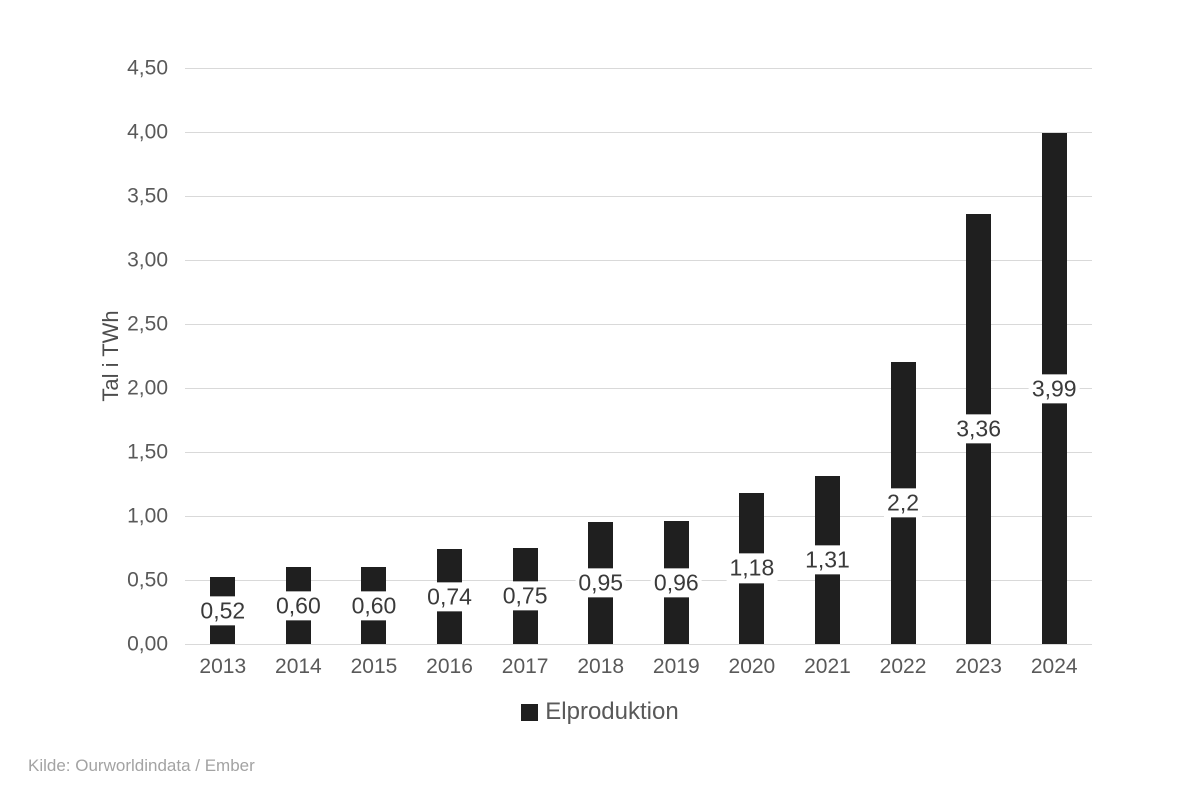  I want to click on data-label-2021: 1,31, so click(827, 560).